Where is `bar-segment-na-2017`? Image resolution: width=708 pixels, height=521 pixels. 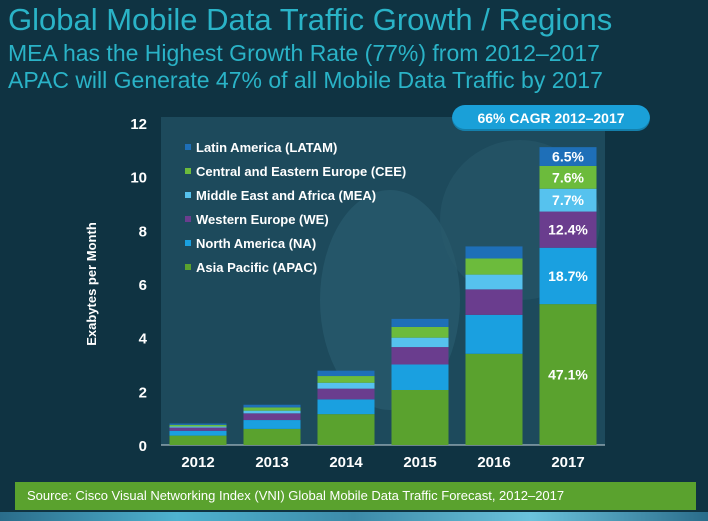
bar-segment-na-2017 is located at coordinates (568, 276).